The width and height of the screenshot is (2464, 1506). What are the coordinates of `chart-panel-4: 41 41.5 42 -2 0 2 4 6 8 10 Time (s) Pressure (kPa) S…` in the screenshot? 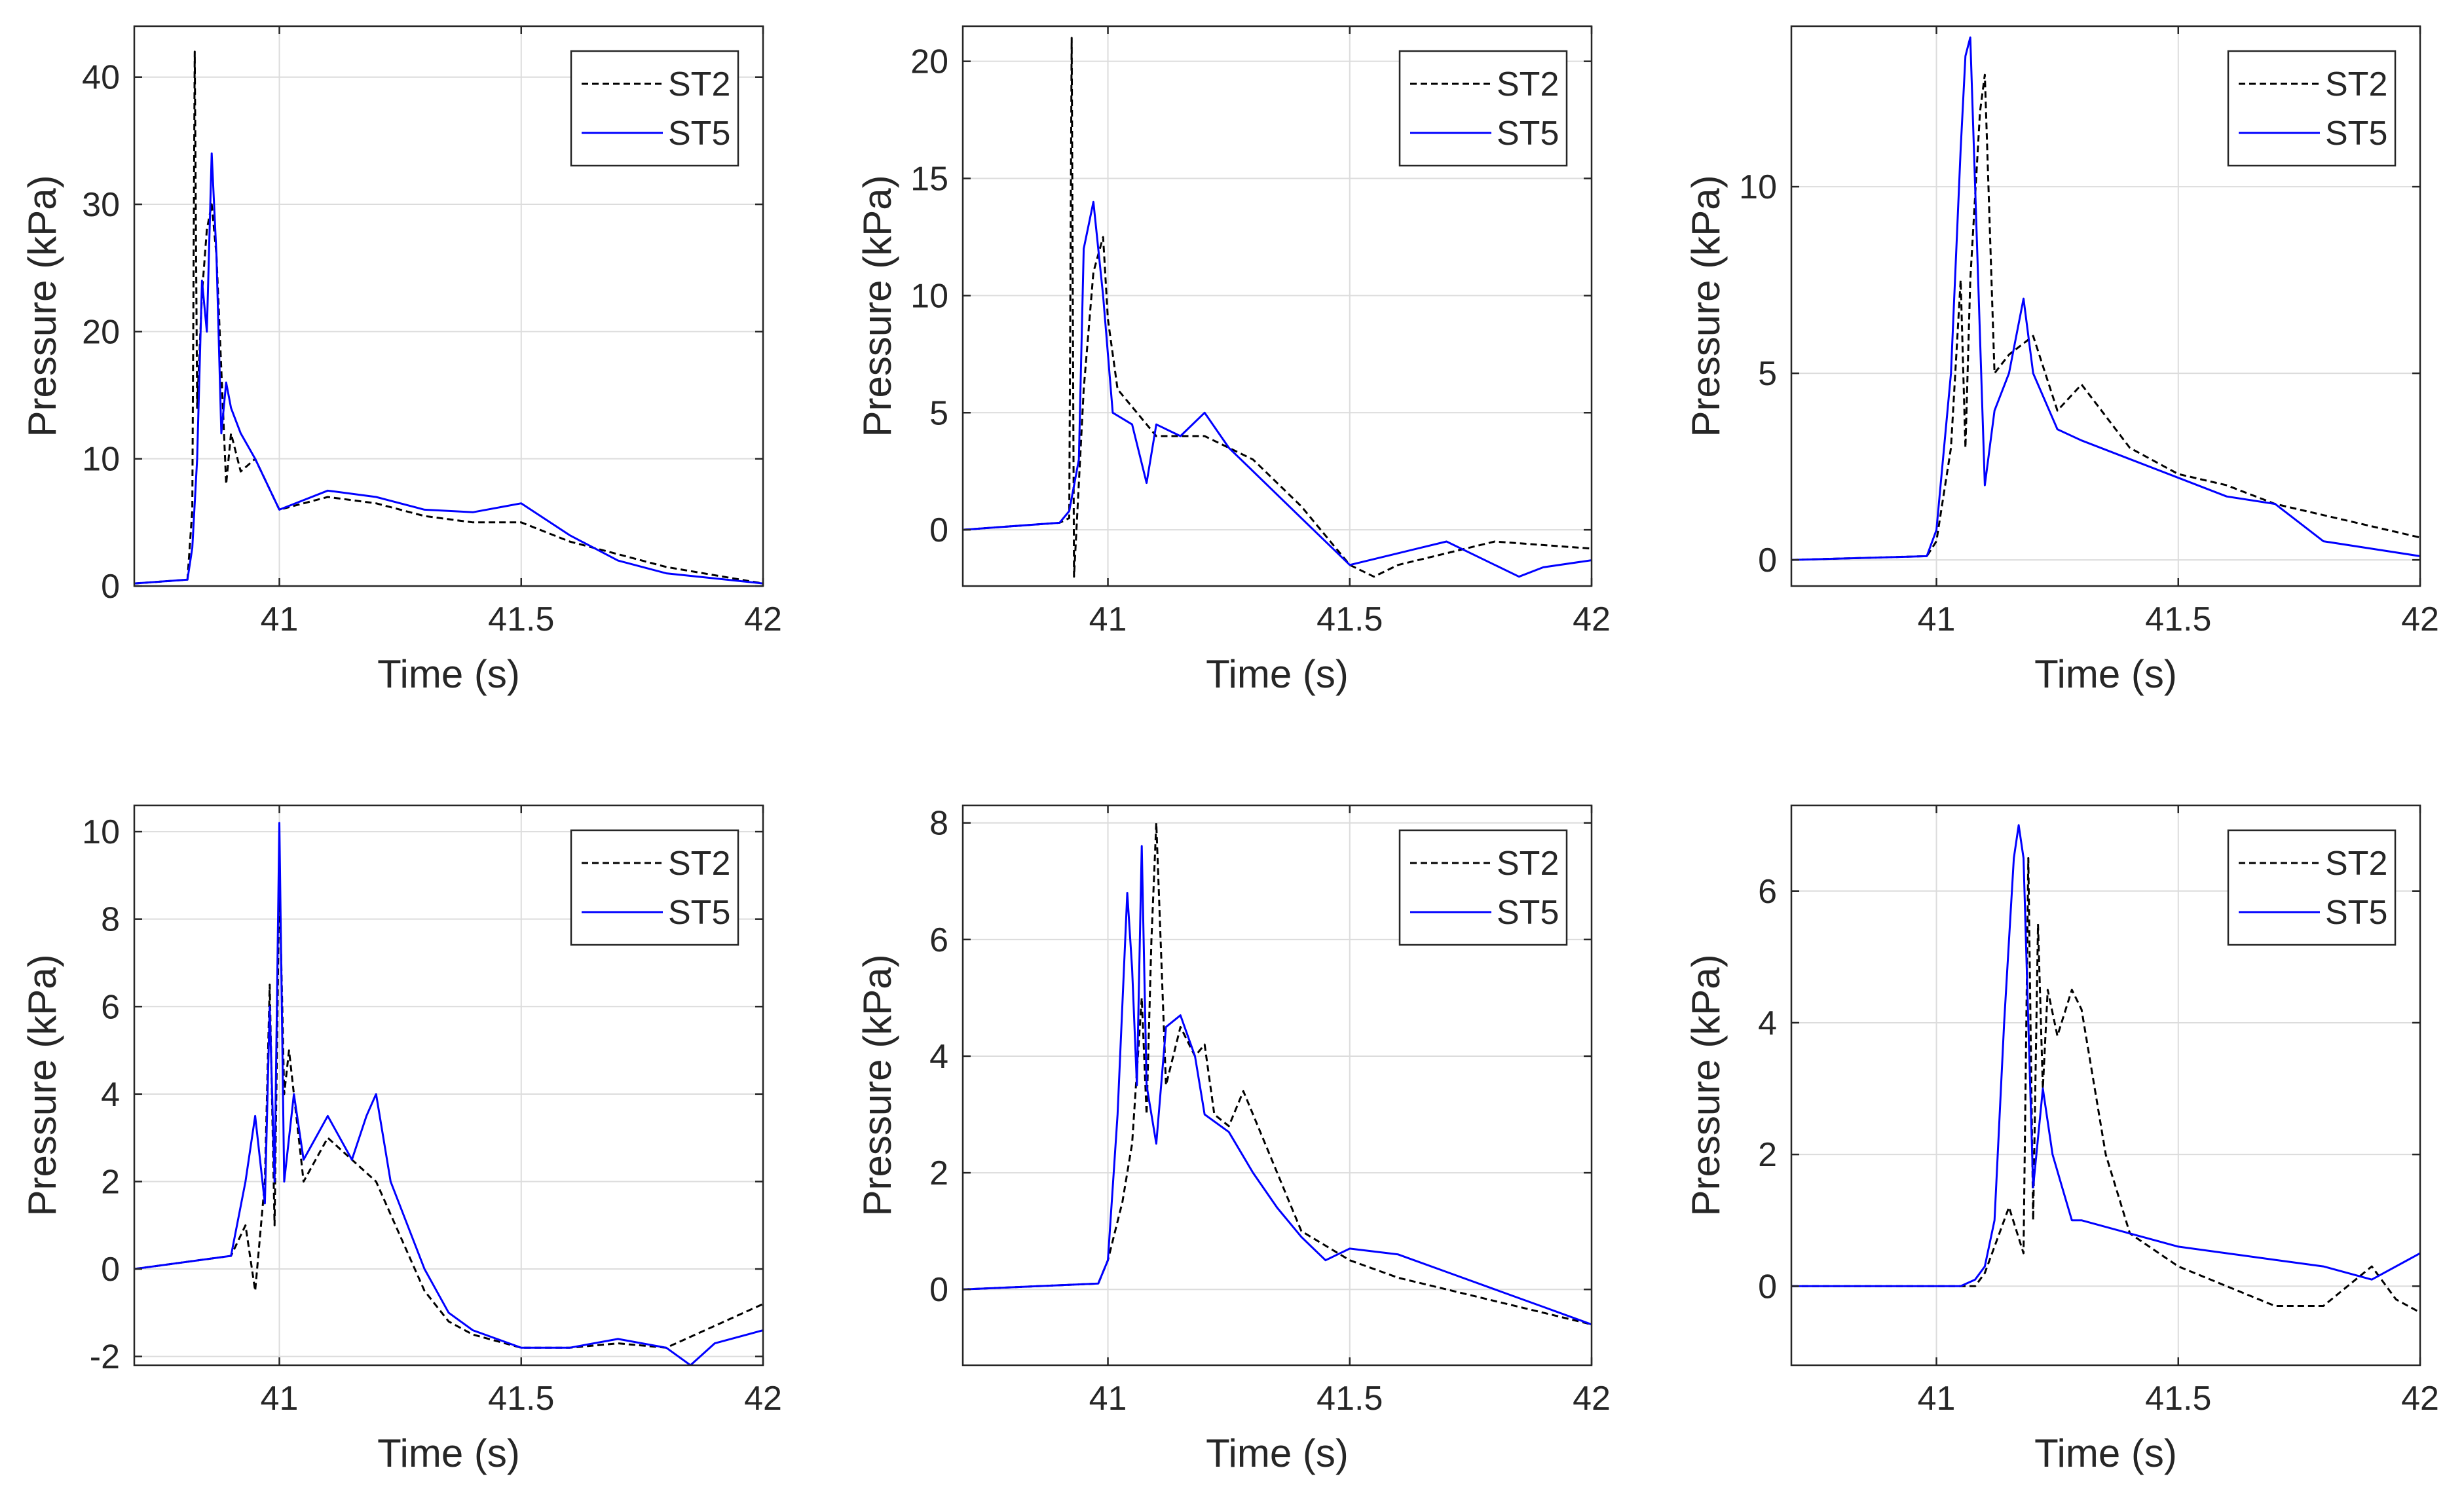 It's located at (401, 1139).